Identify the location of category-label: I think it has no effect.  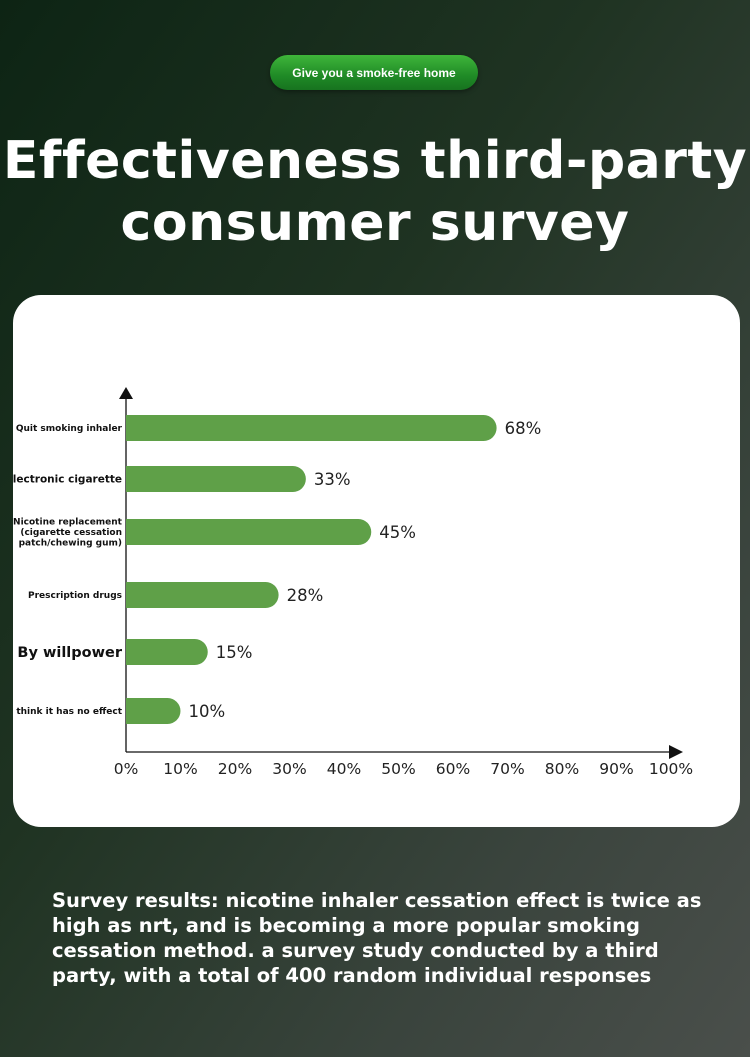
(68, 712).